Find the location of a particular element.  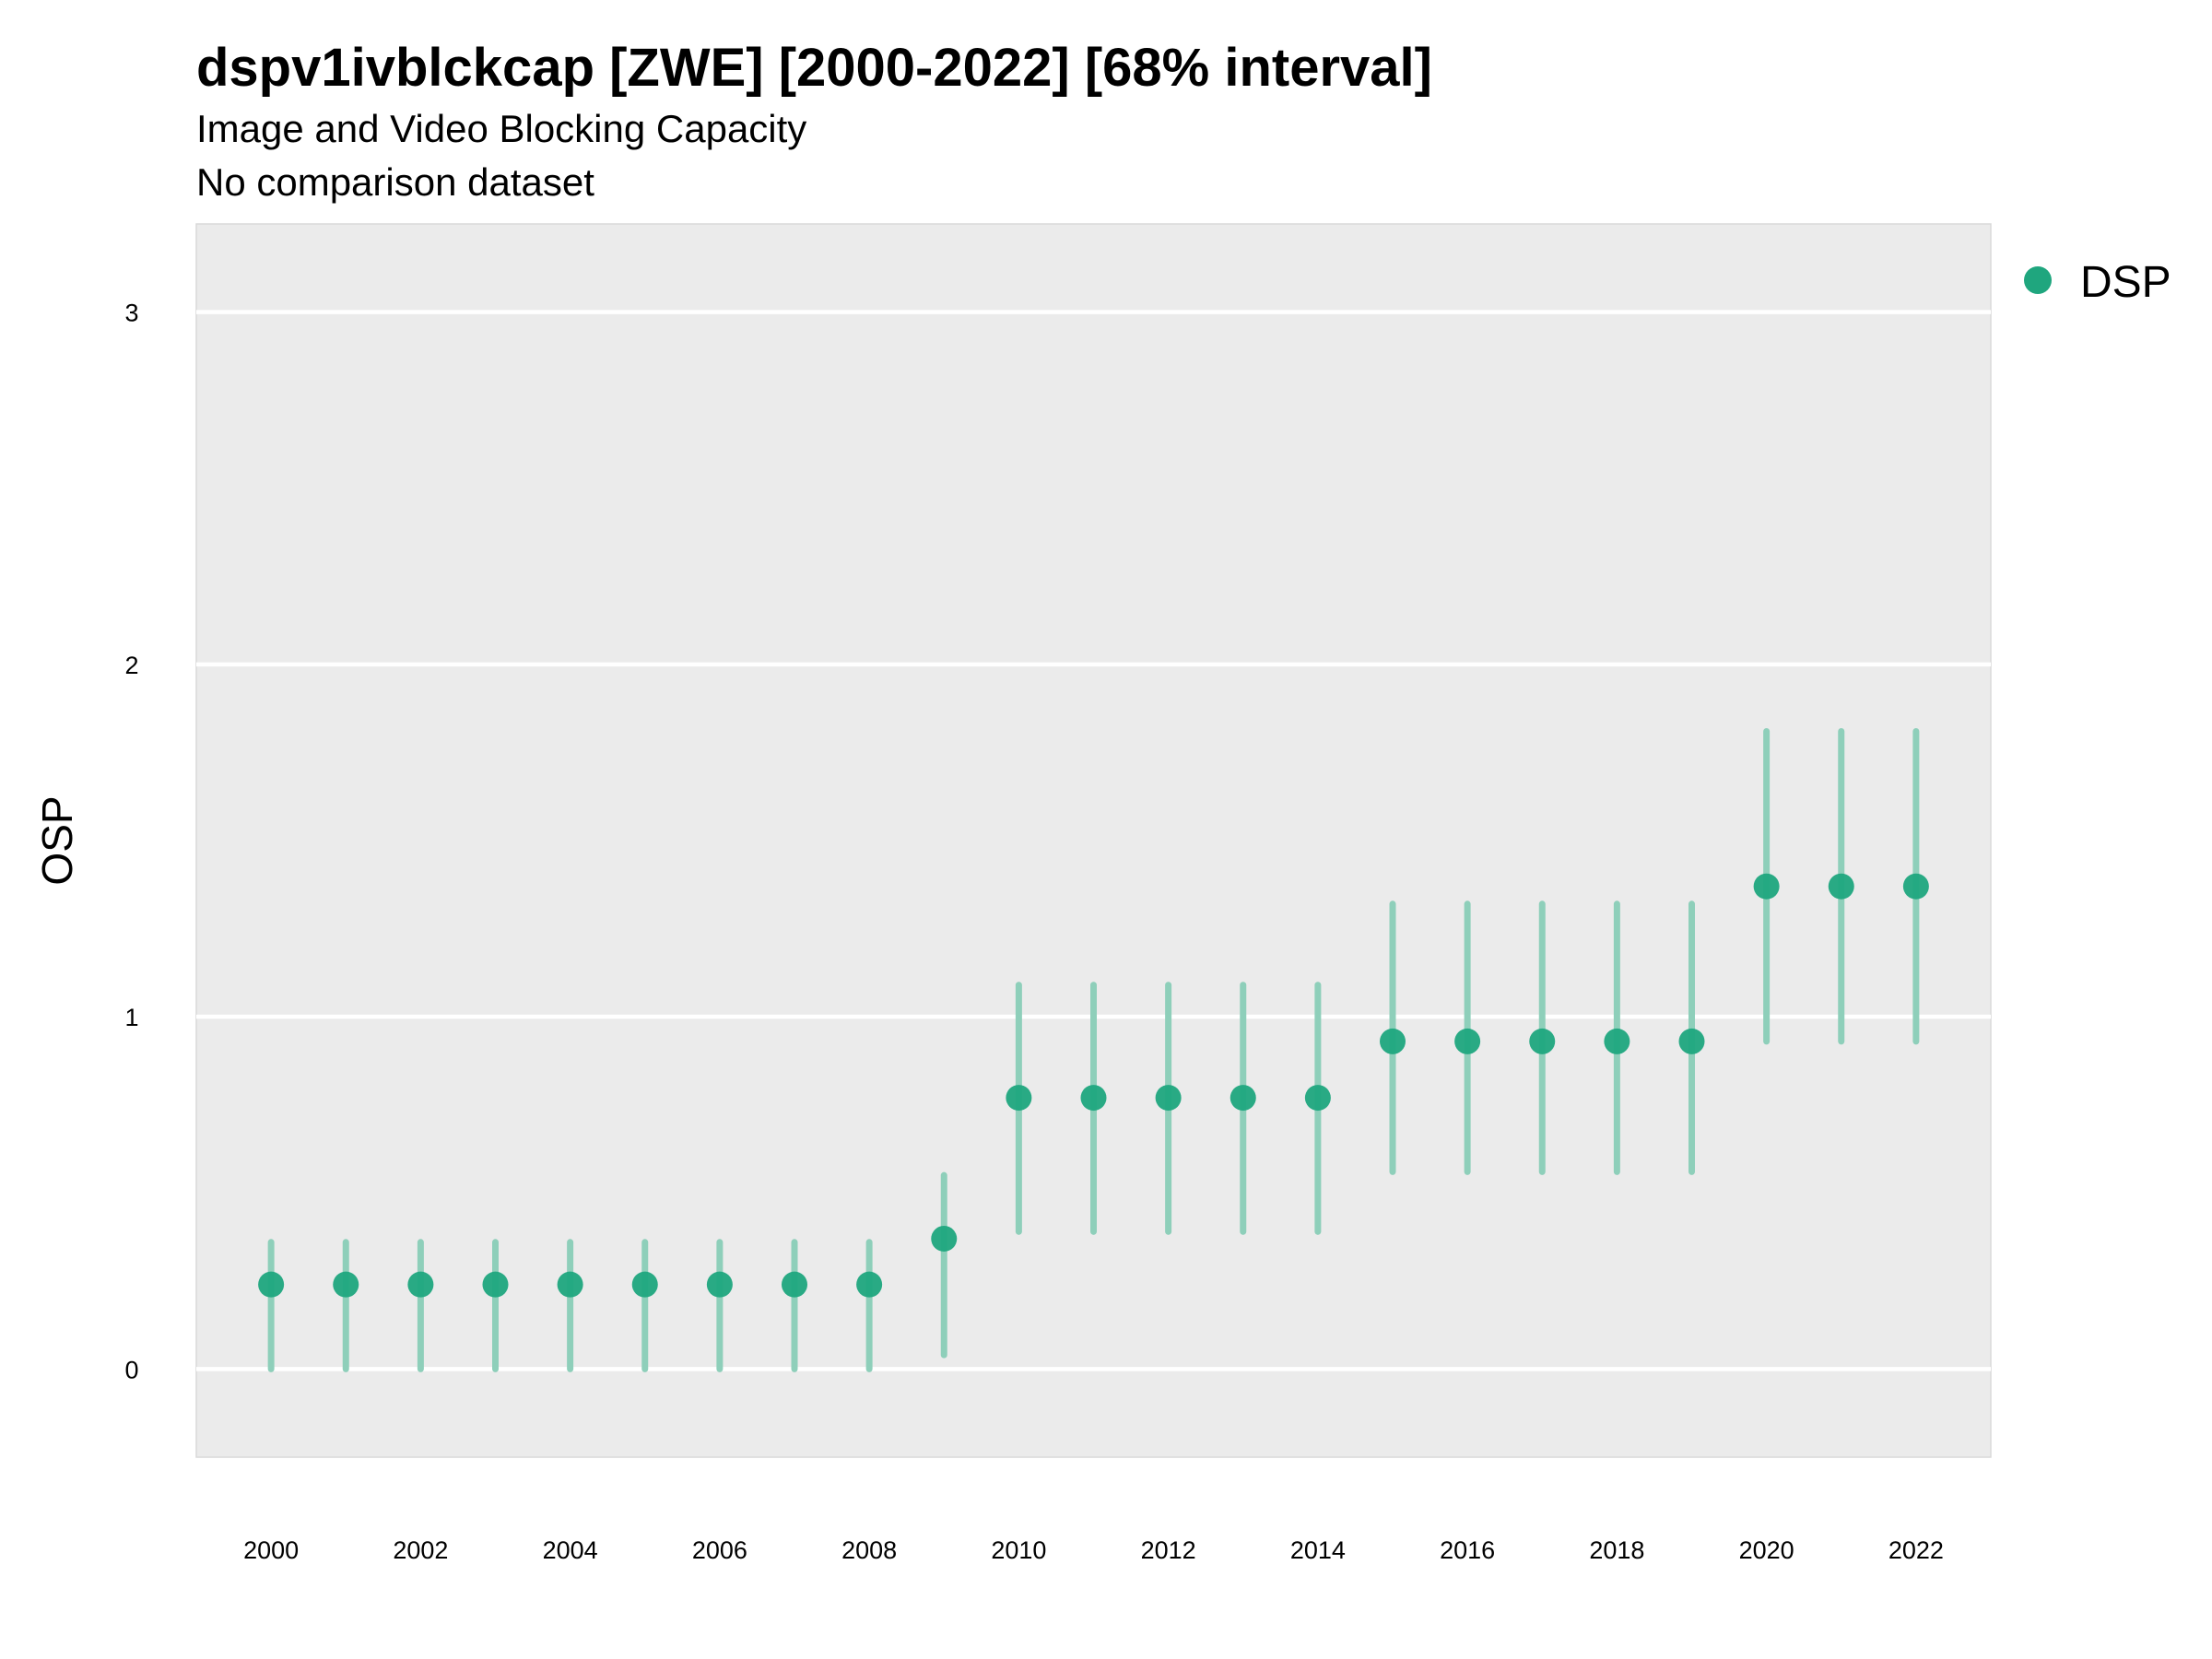

y-tick-label-2: 2 is located at coordinates (131, 665).